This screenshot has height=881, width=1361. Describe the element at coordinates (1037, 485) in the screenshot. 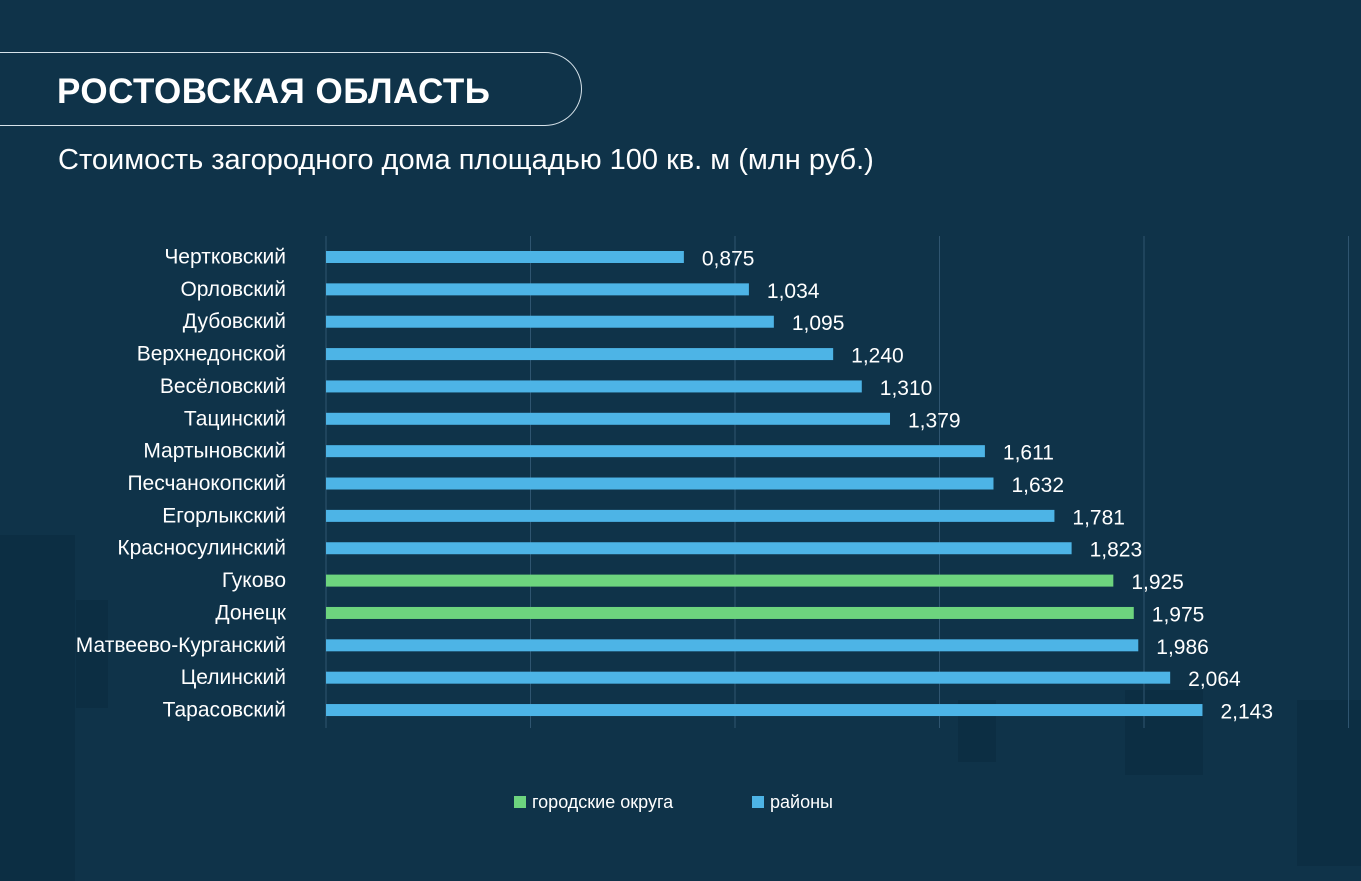

I see `value-label: 1,632` at that location.